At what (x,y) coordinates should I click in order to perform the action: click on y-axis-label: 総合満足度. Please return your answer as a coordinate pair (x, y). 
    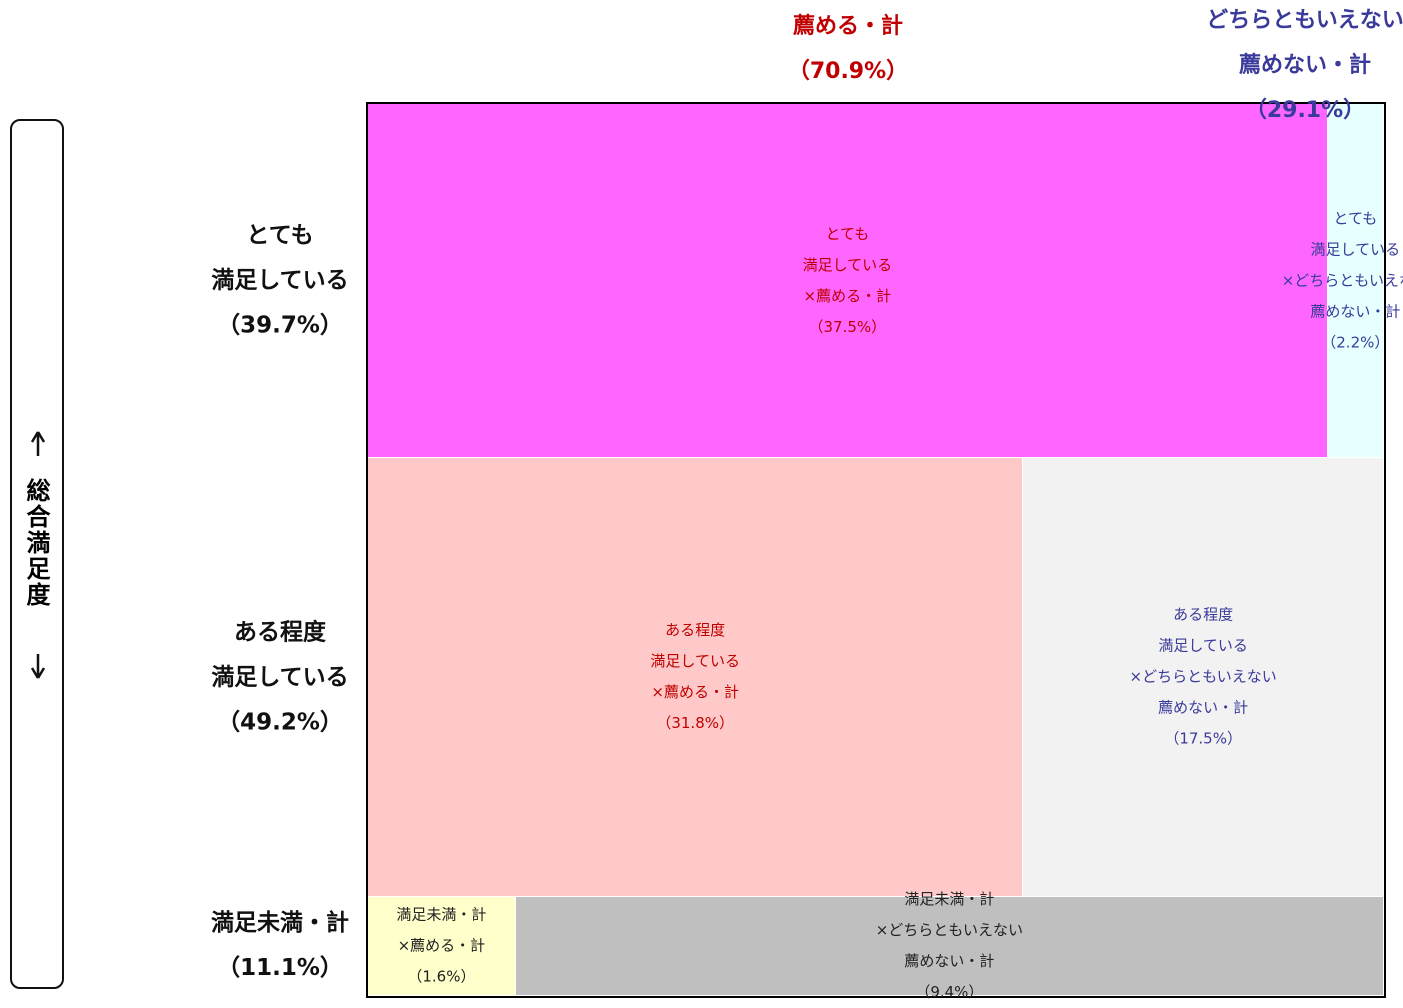
    Looking at the image, I should click on (36, 543).